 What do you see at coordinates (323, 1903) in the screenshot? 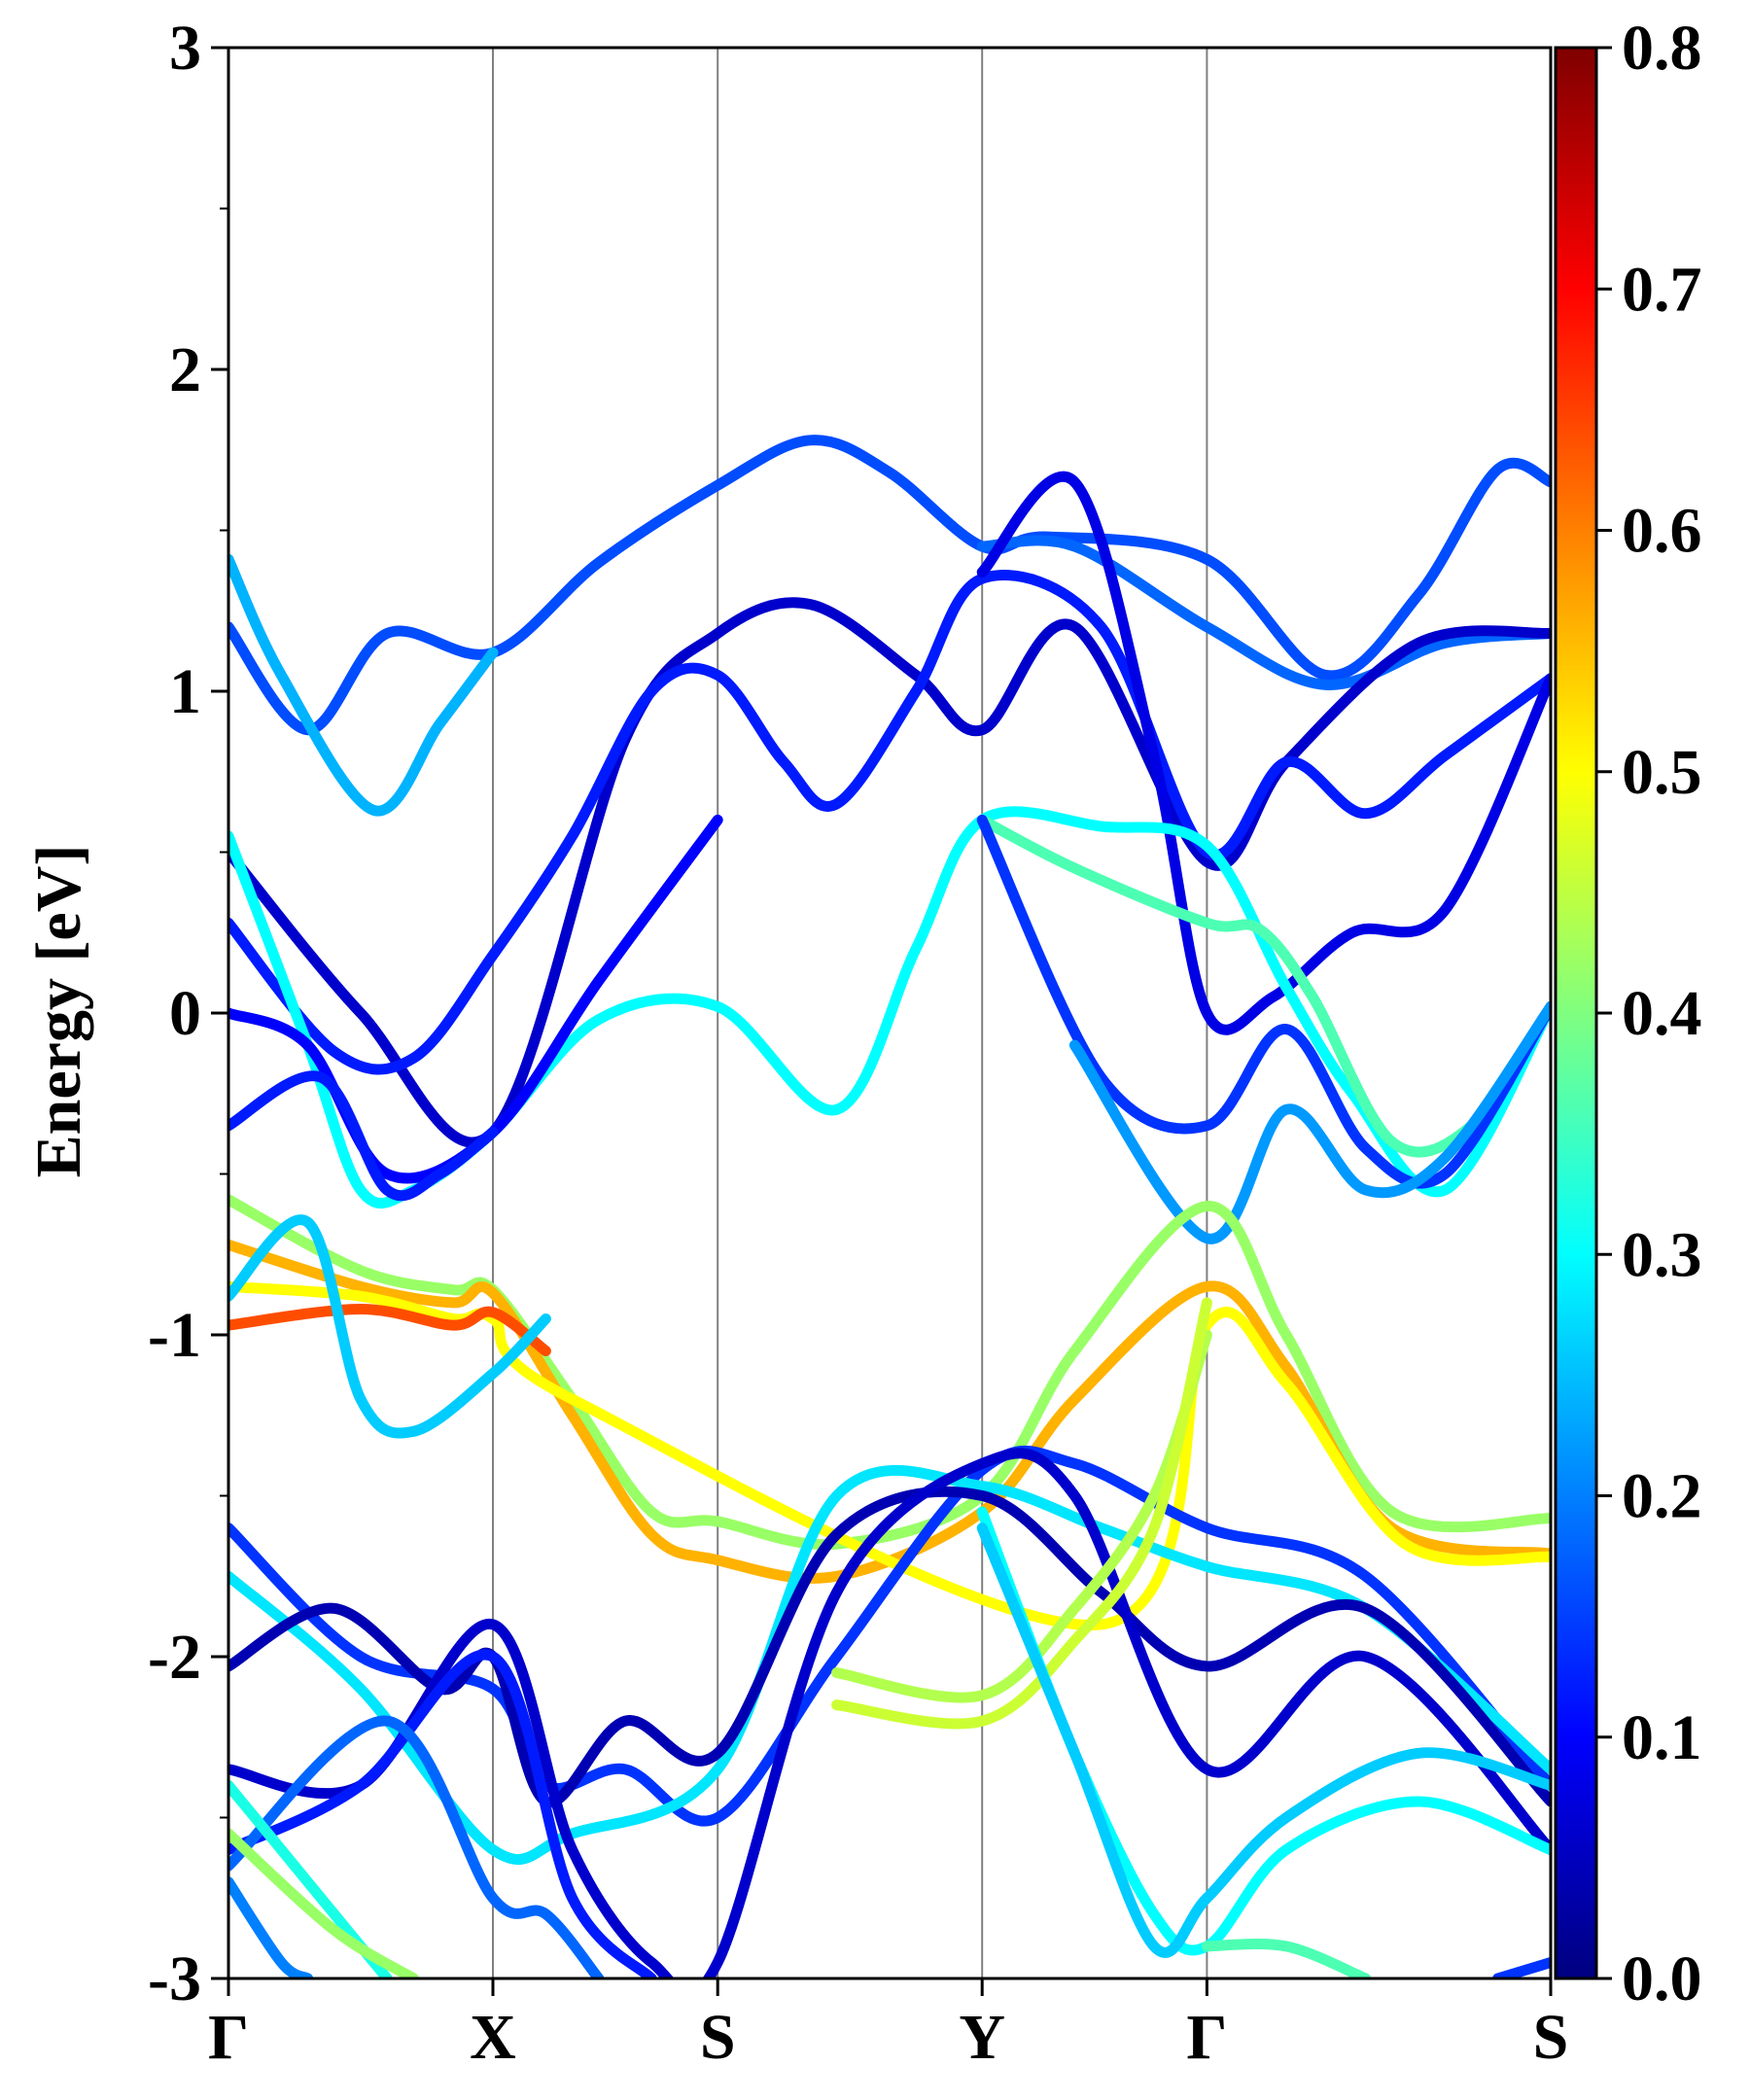
I see `band-d12` at bounding box center [323, 1903].